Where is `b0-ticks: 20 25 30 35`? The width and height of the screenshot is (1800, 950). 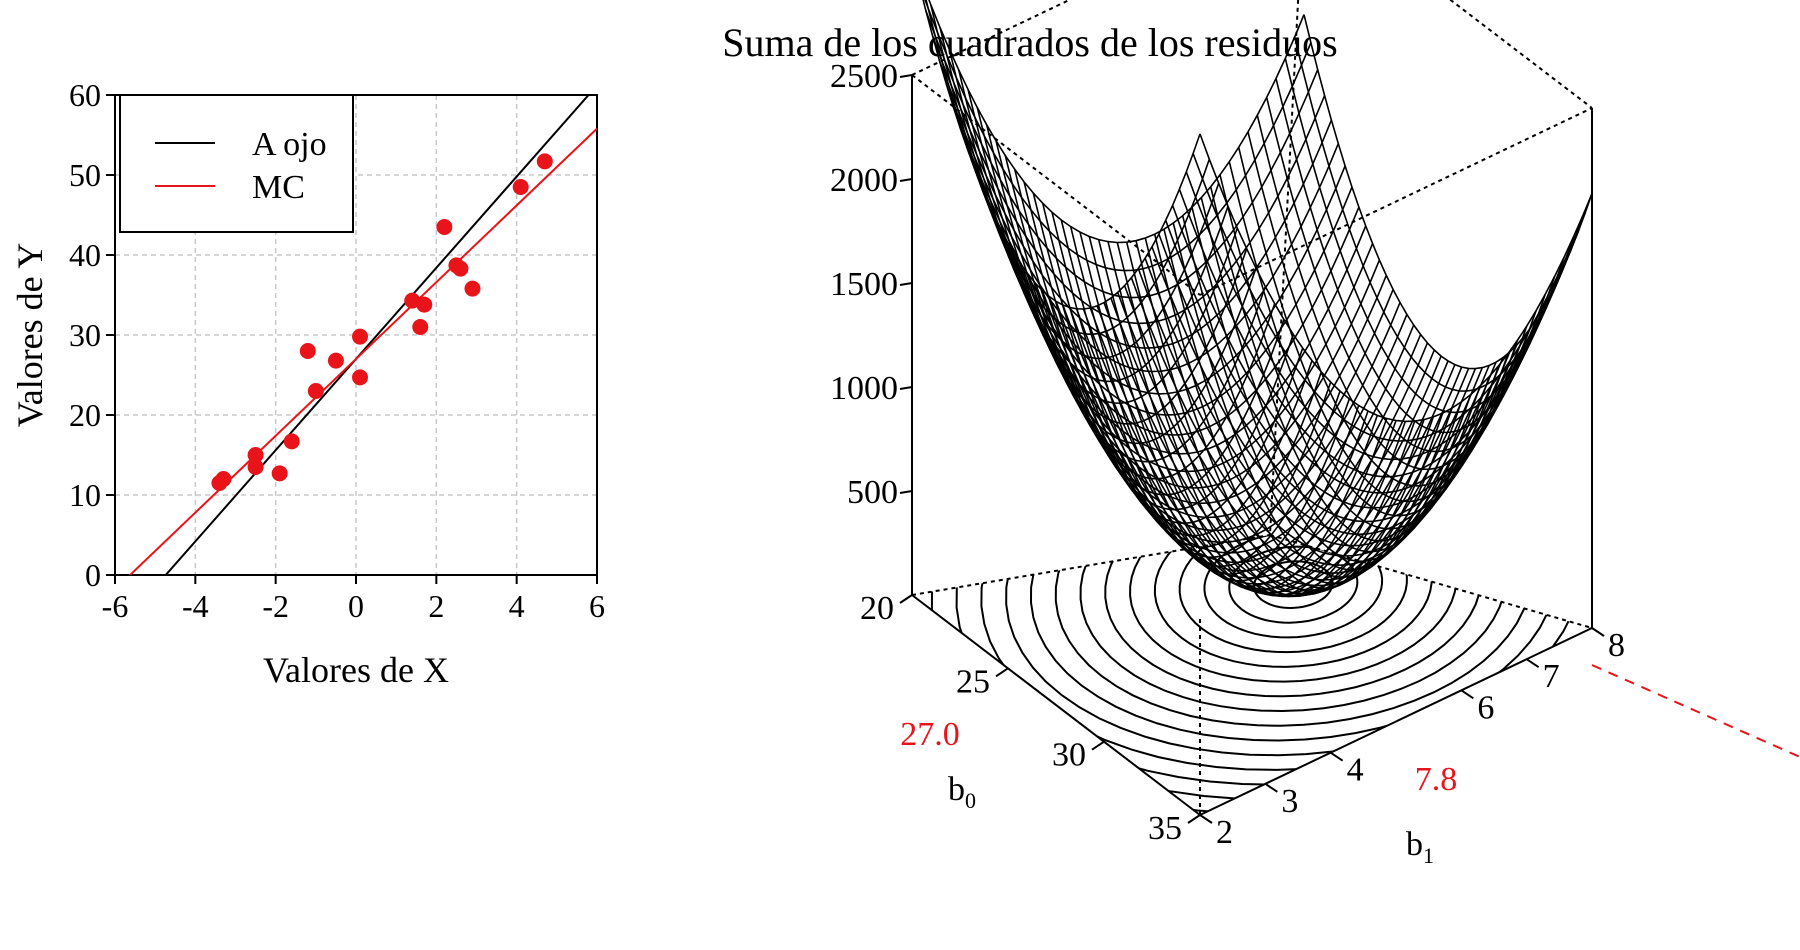 b0-ticks: 20 25 30 35 is located at coordinates (1030, 718).